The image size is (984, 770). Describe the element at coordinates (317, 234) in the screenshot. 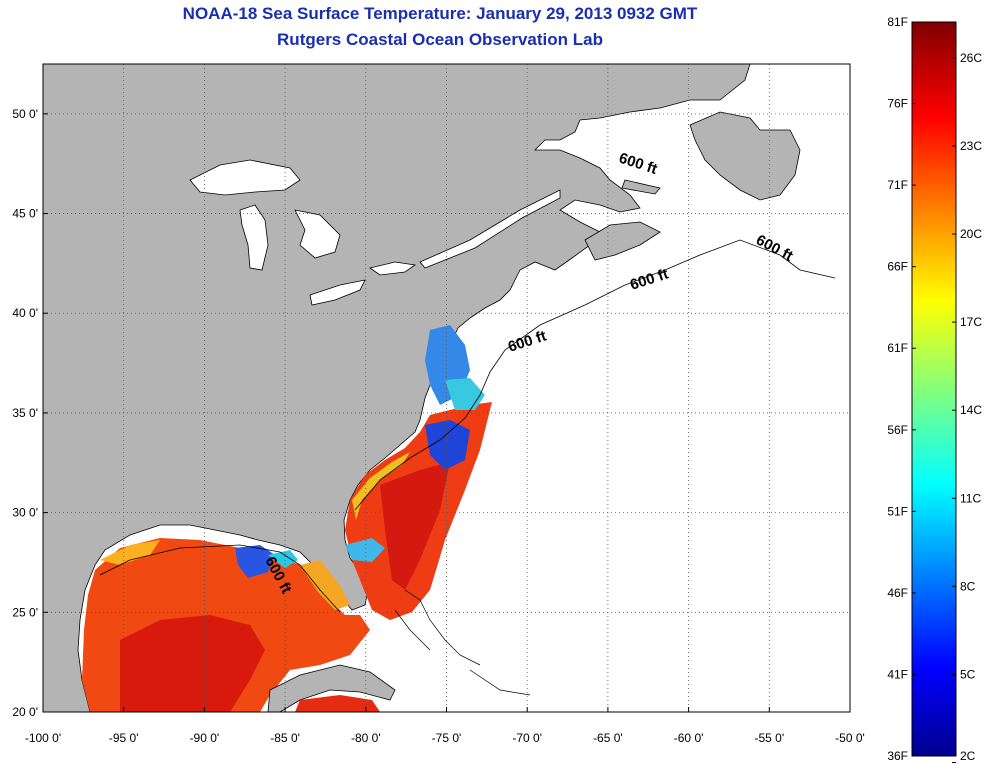

I see `lake-huron` at that location.